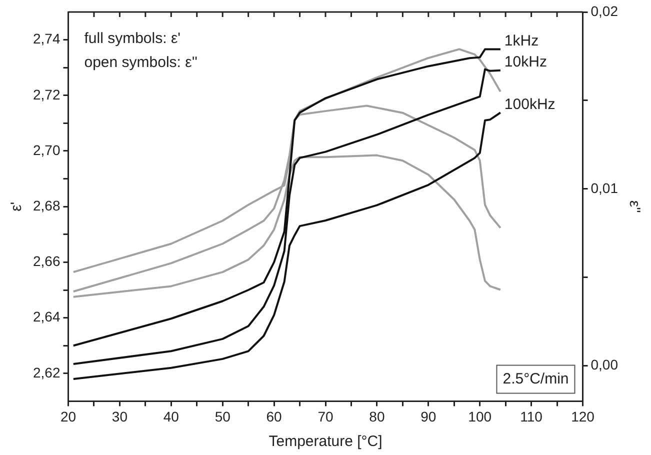  Describe the element at coordinates (634, 206) in the screenshot. I see `y2-axis-title: ε''` at that location.